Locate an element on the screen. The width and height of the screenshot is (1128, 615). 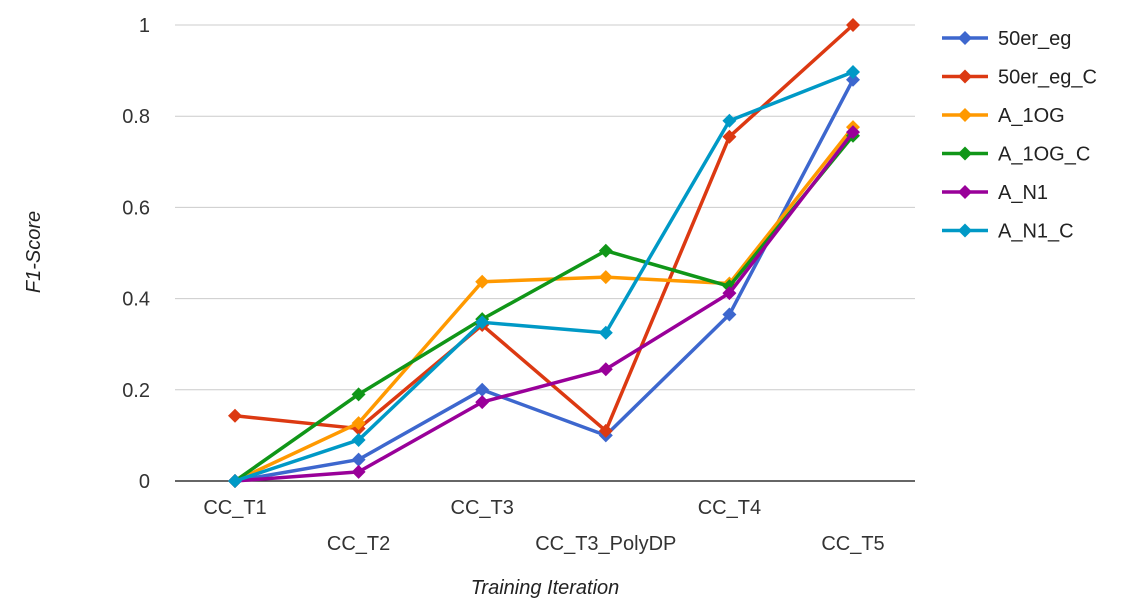
legend-label: A_N1 is located at coordinates (1023, 193).